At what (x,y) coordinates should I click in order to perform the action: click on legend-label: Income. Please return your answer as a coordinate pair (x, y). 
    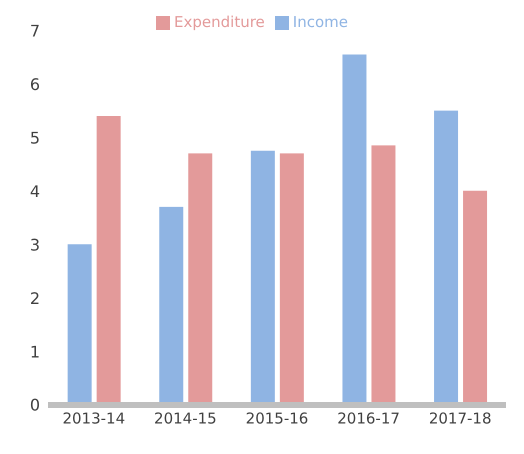
    Looking at the image, I should click on (320, 22).